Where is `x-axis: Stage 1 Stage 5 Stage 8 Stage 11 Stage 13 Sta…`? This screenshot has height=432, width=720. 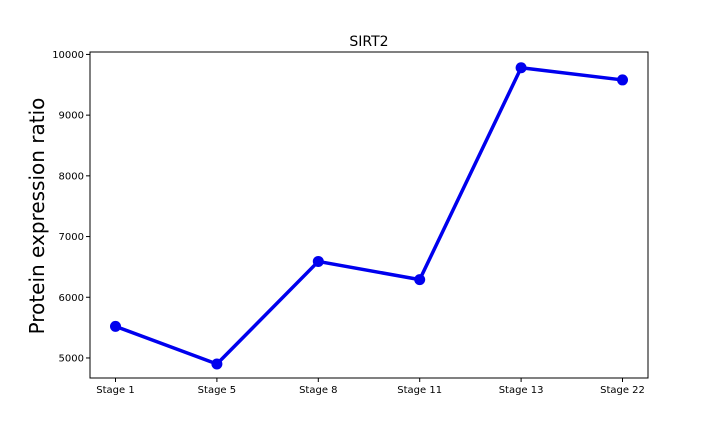
x-axis: Stage 1 Stage 5 Stage 8 Stage 11 Stage 13 Sta… is located at coordinates (370, 387).